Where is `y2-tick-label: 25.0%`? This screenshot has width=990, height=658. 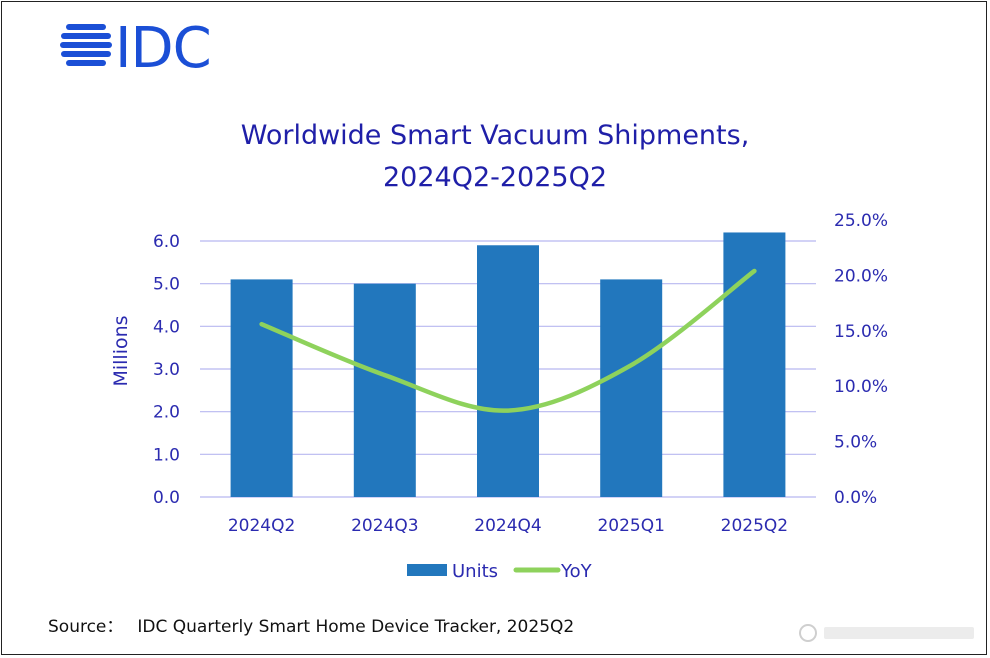 y2-tick-label: 25.0% is located at coordinates (861, 221).